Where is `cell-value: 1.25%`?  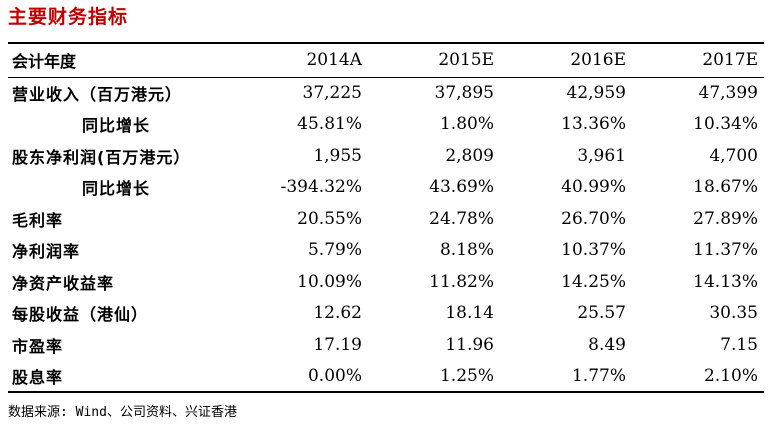 cell-value: 1.25% is located at coordinates (434, 376).